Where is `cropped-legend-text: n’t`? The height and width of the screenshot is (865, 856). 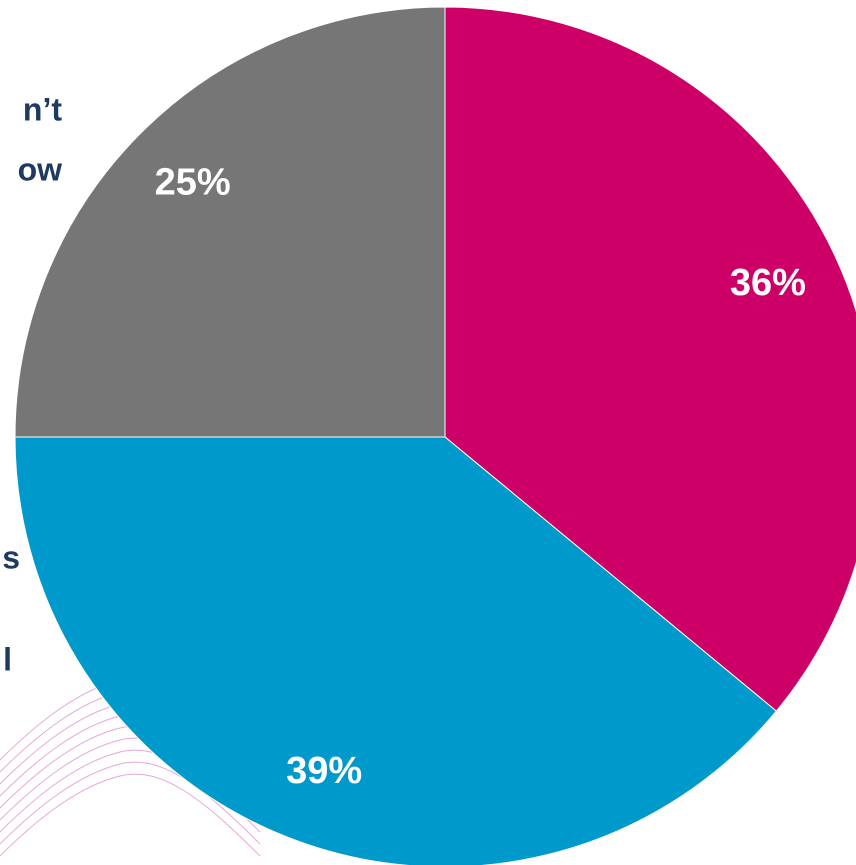
cropped-legend-text: n’t is located at coordinates (42, 109).